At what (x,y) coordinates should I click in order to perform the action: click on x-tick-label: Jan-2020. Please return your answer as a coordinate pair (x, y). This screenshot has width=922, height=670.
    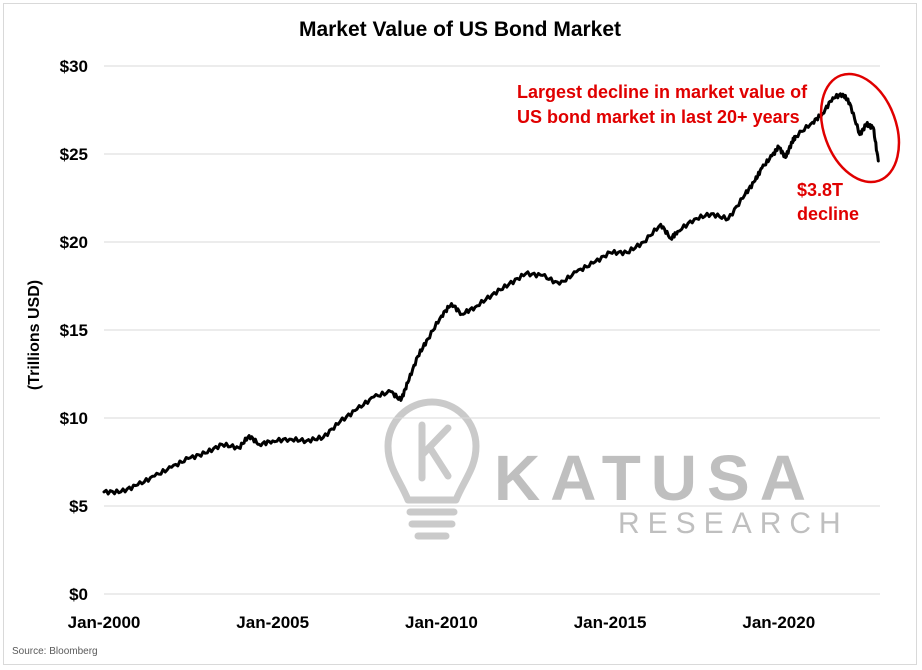
    Looking at the image, I should click on (778, 622).